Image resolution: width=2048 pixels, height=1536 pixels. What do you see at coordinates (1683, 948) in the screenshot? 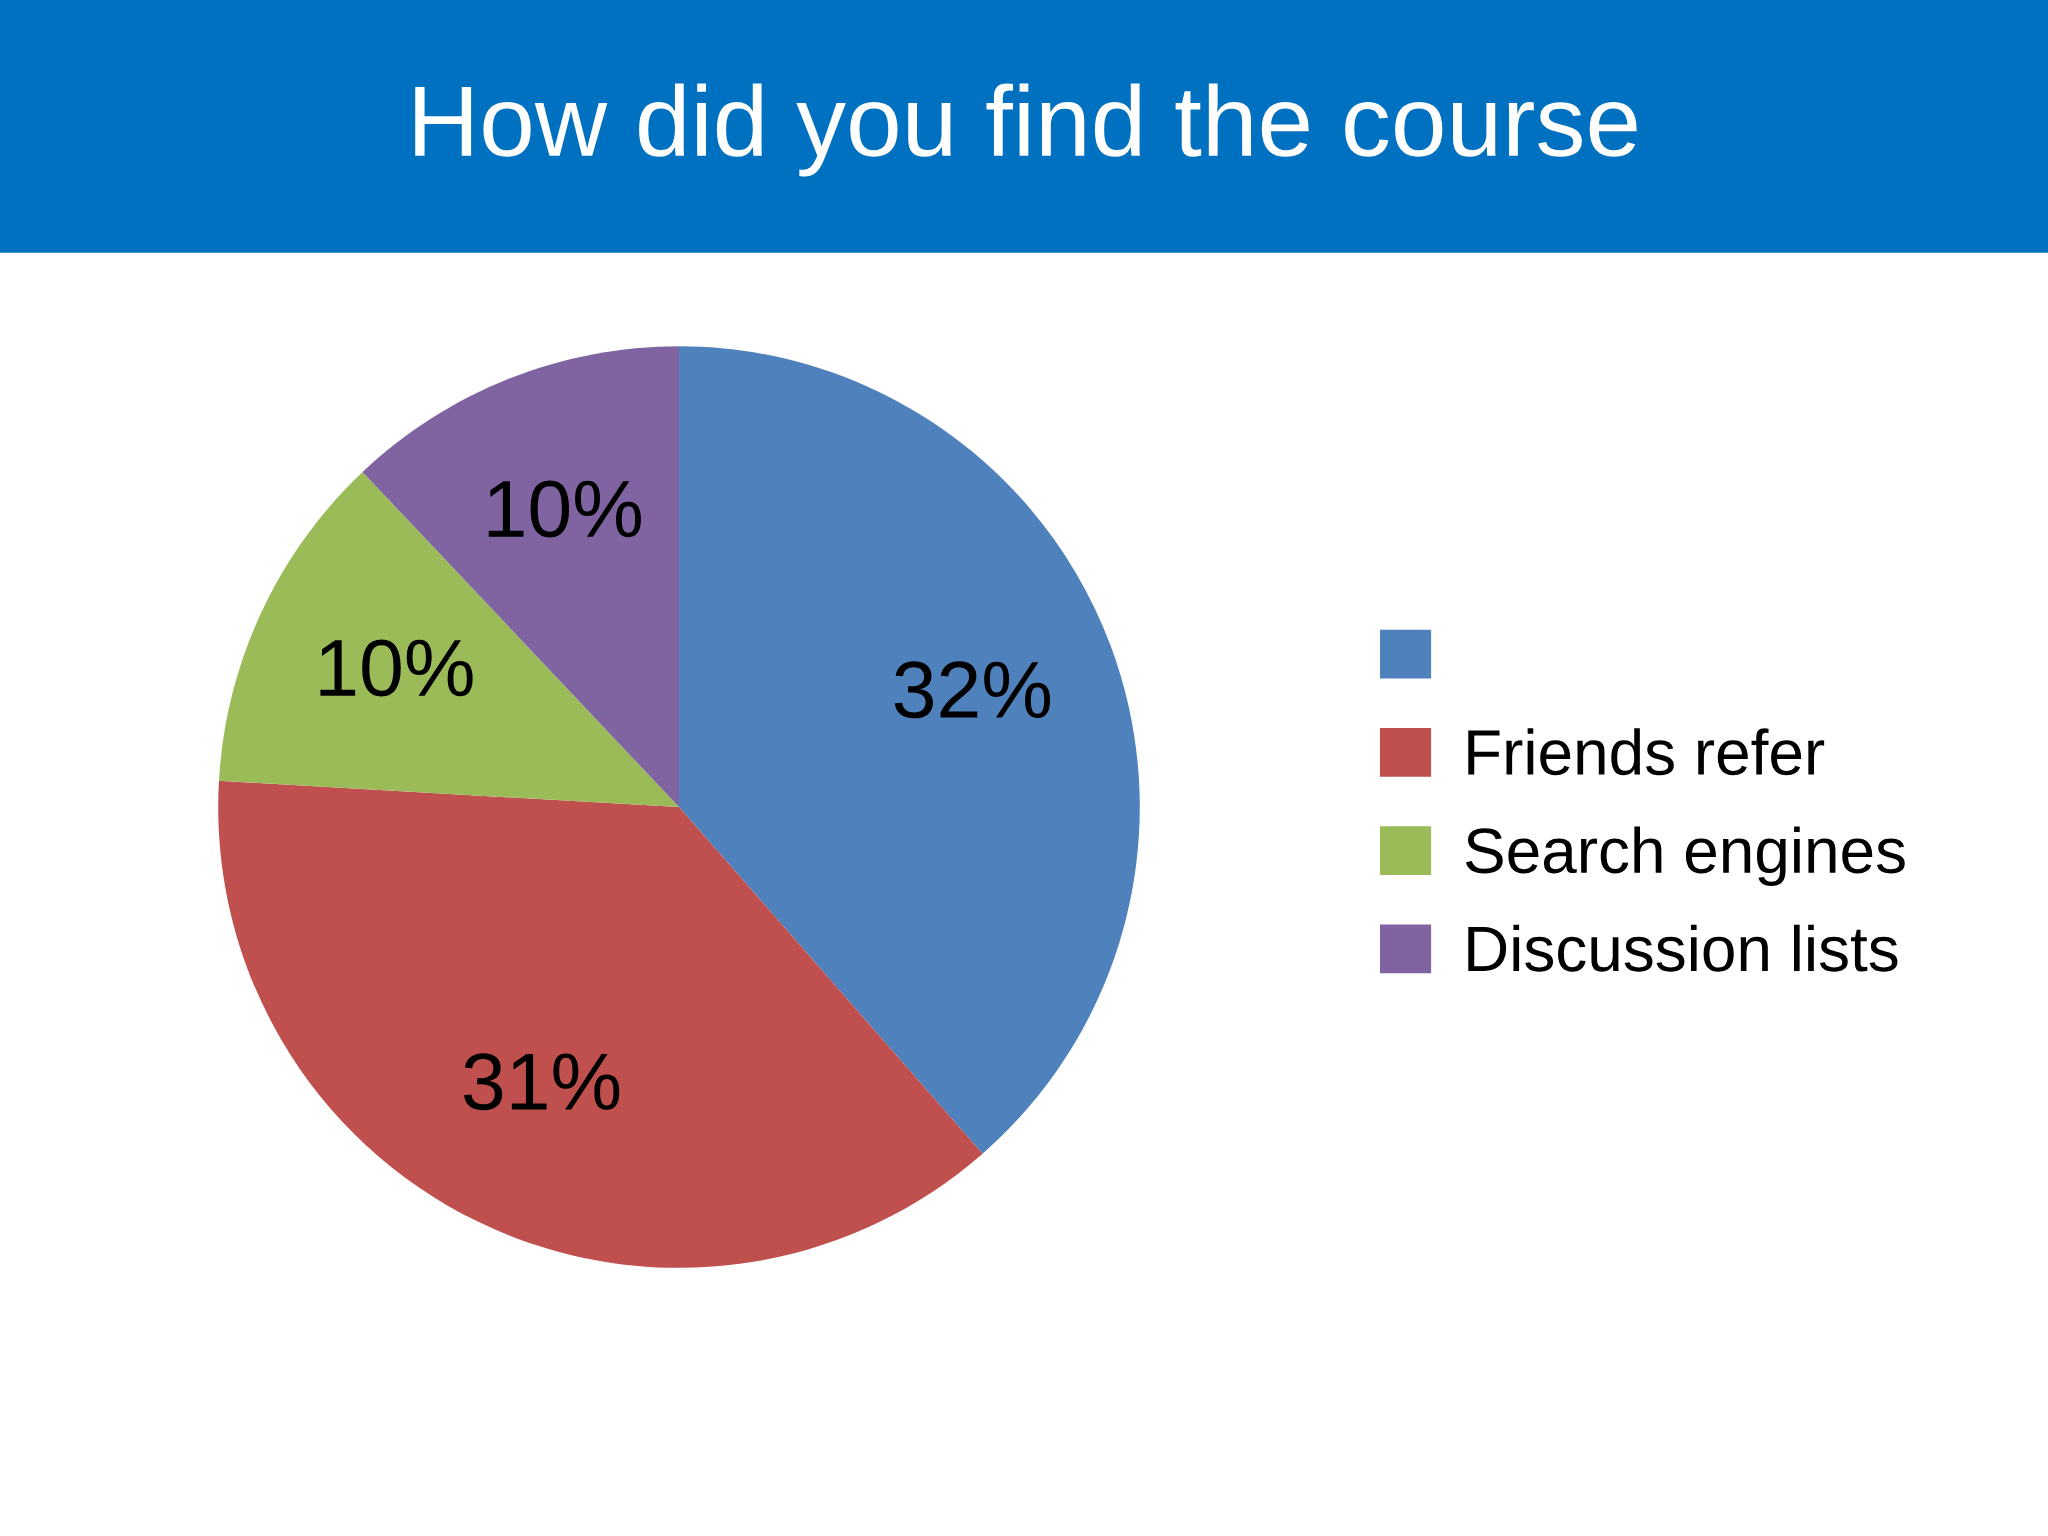
I see `legend-label: Discussion lists` at bounding box center [1683, 948].